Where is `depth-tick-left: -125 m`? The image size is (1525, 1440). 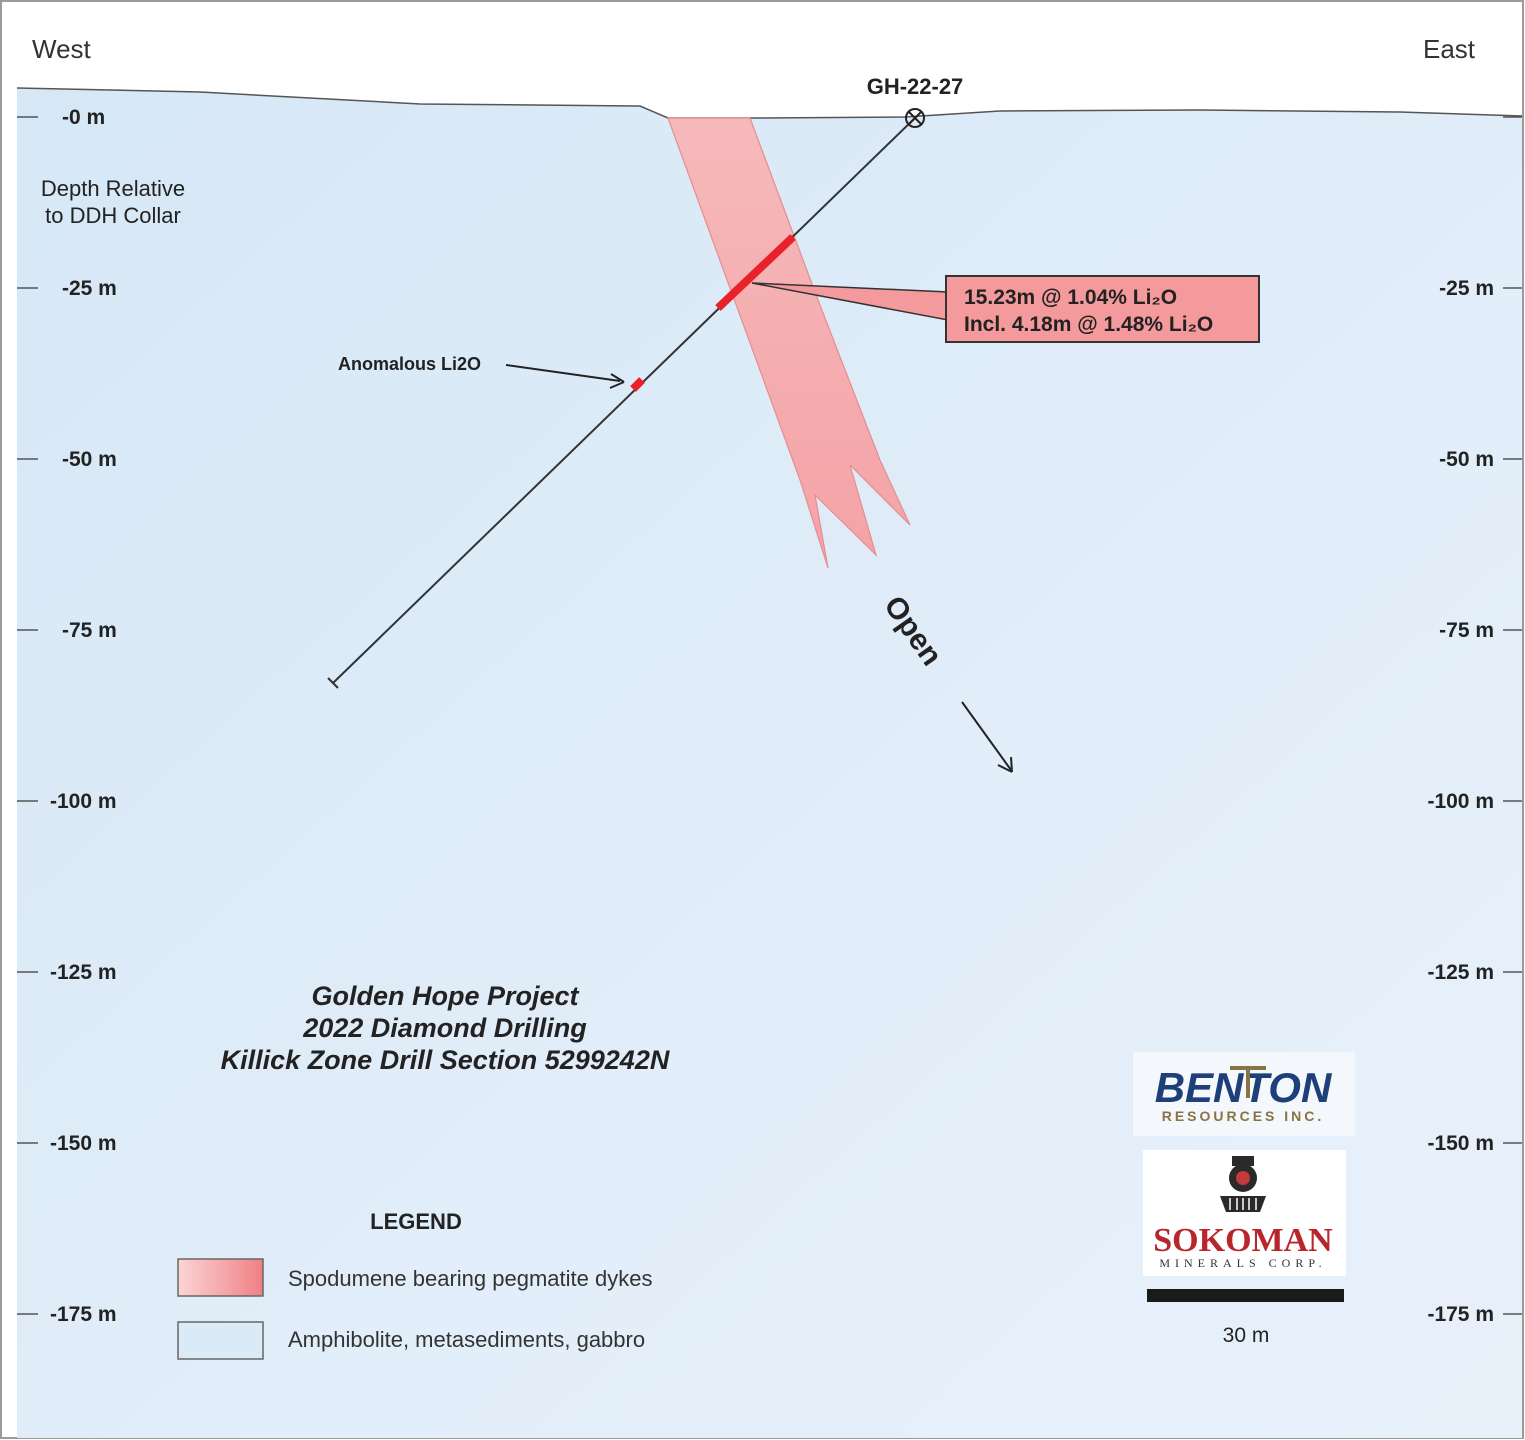
depth-tick-left: -125 m is located at coordinates (83, 972).